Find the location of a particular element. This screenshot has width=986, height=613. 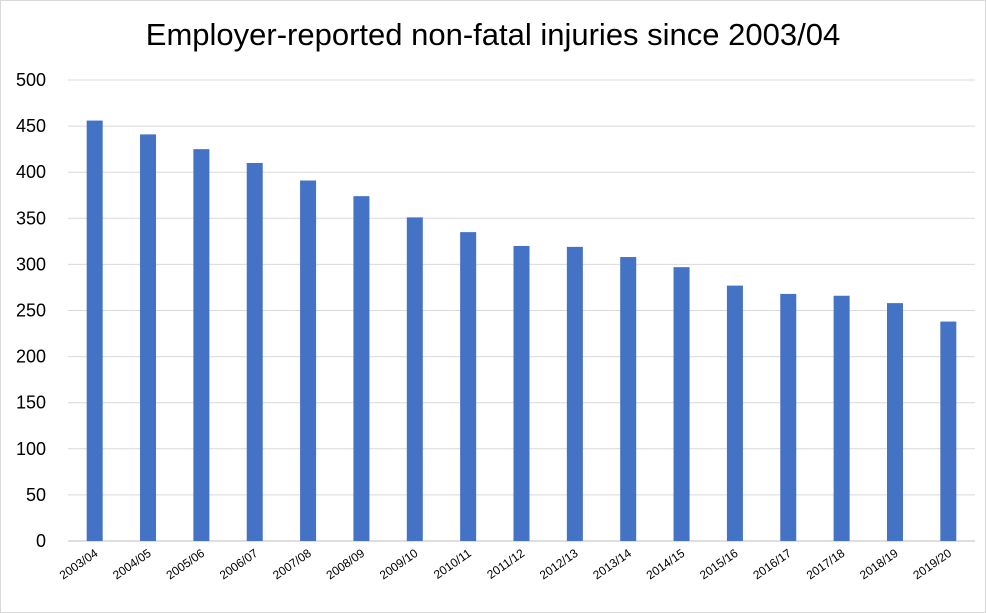

x-tick-label: 2007/08 is located at coordinates (292, 564).